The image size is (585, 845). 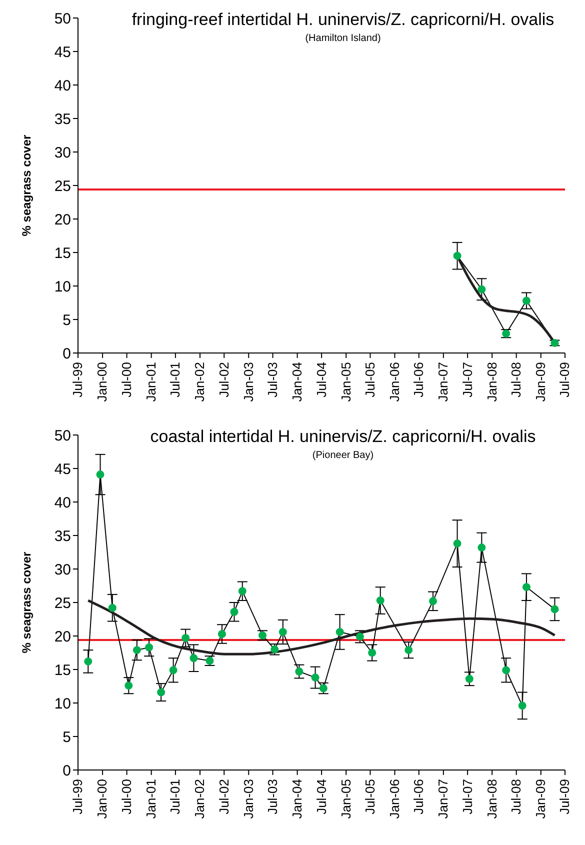 What do you see at coordinates (343, 455) in the screenshot?
I see `text: (Pioneer Bay)` at bounding box center [343, 455].